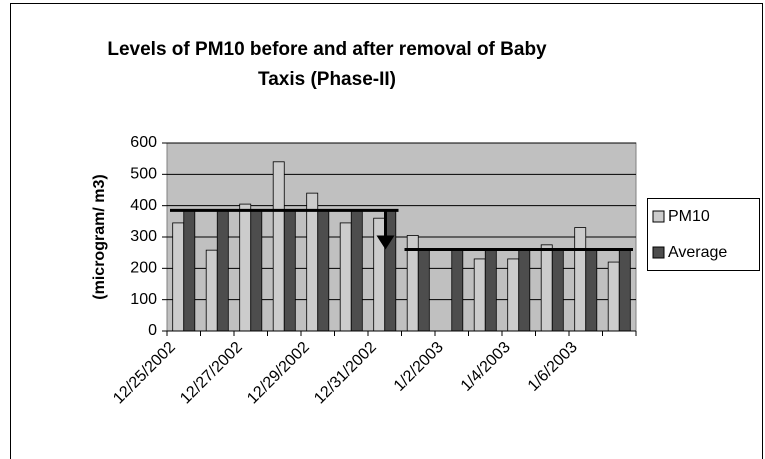 This screenshot has width=765, height=459. Describe the element at coordinates (385, 242) in the screenshot. I see `arrow-head` at that location.